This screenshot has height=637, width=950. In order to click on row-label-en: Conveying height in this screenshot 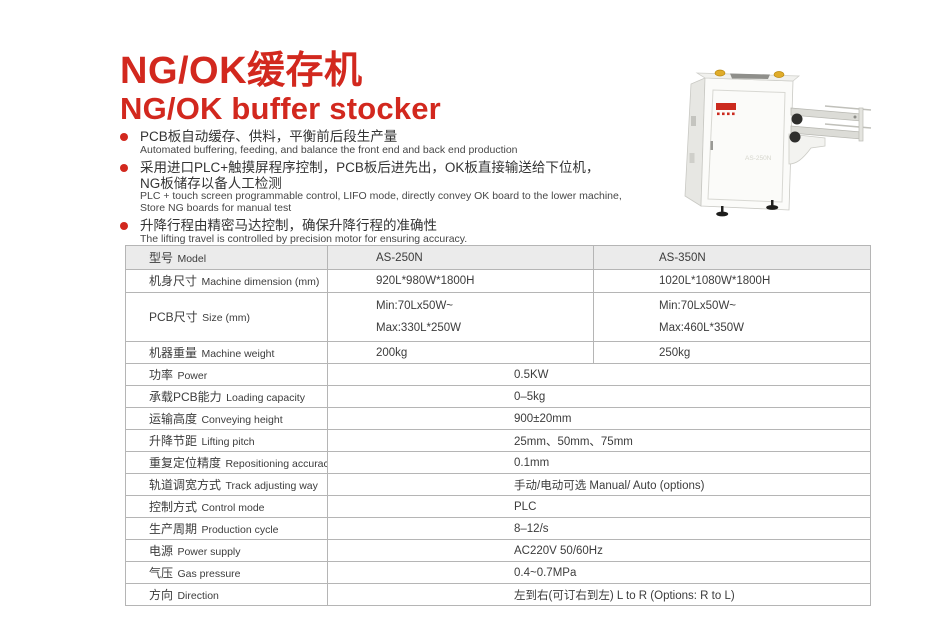, I will do `click(242, 419)`.